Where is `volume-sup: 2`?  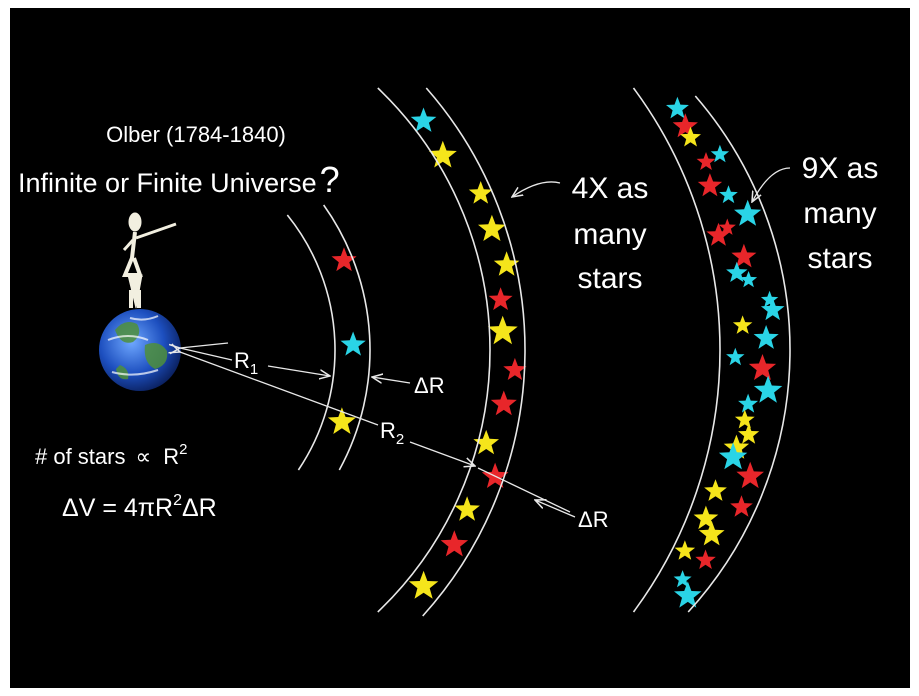
volume-sup: 2 is located at coordinates (177, 500).